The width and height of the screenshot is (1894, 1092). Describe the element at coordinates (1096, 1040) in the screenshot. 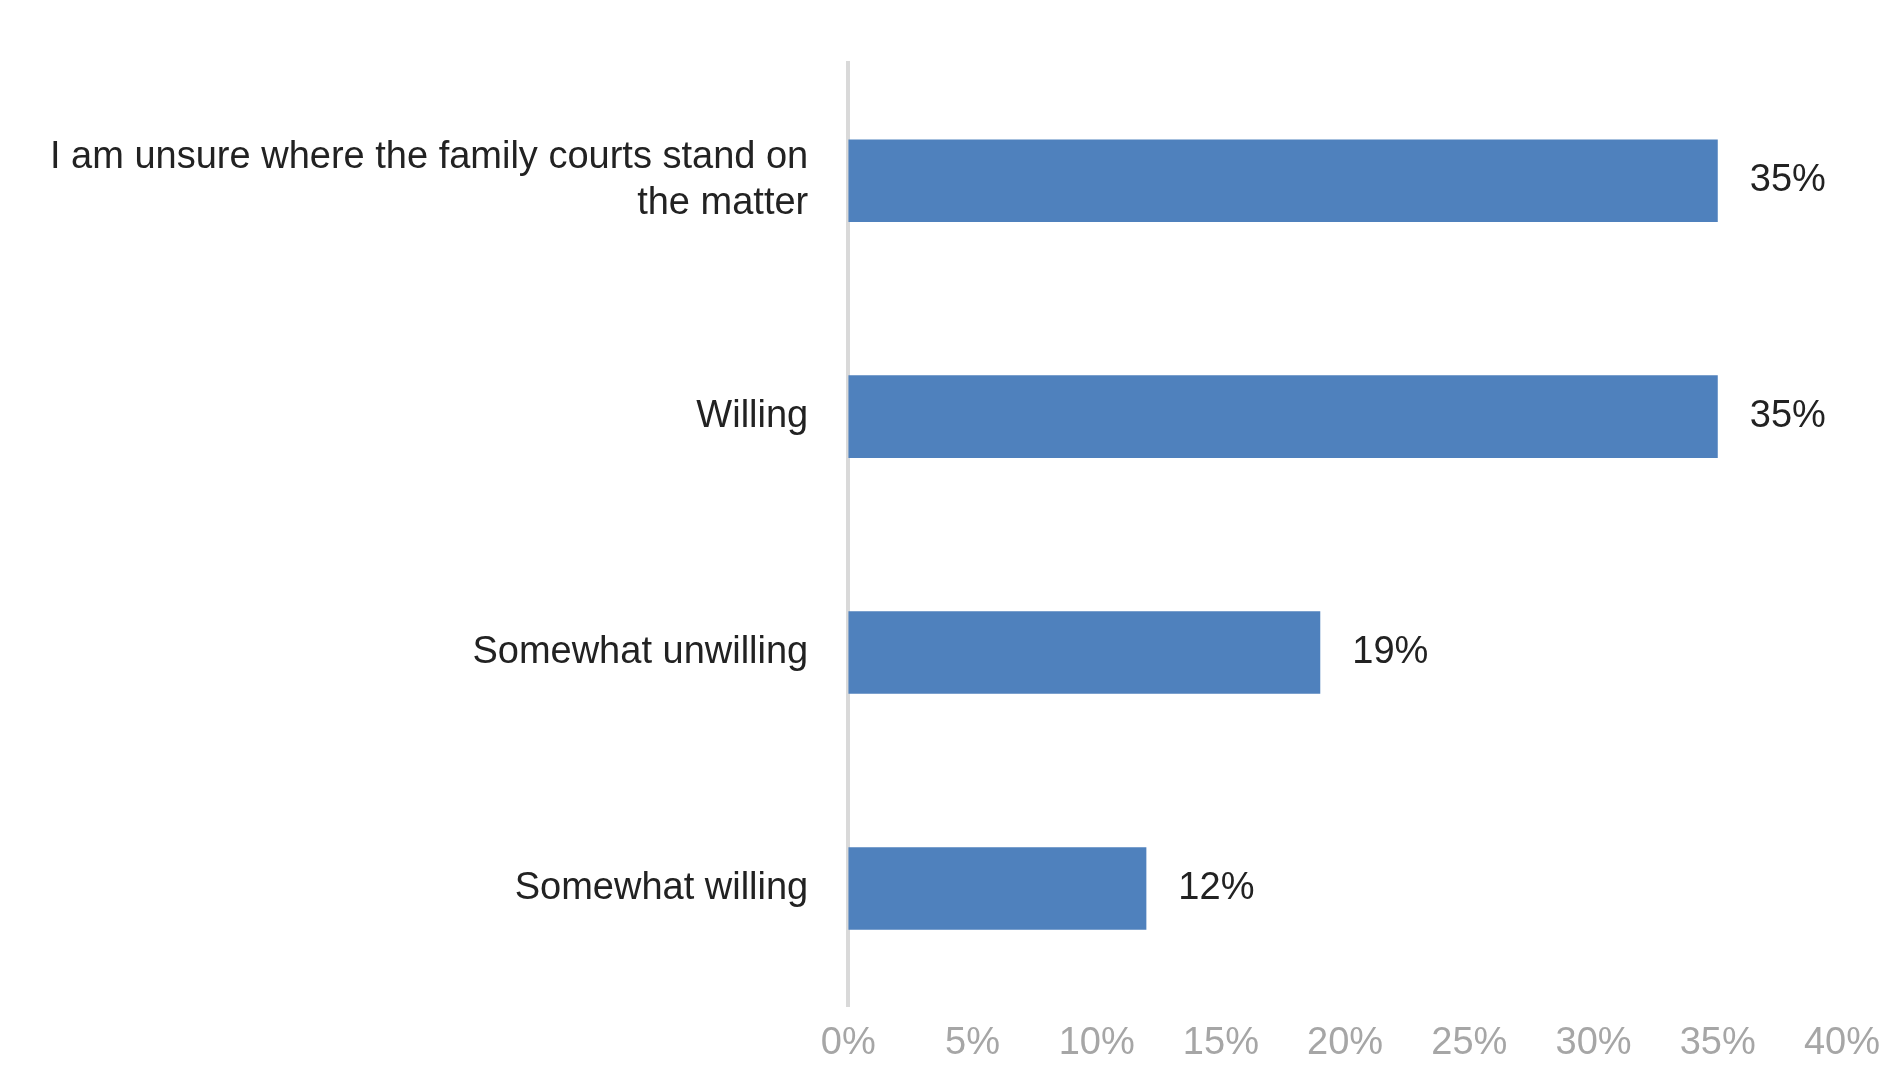

I see `x-tick-label: 10%` at that location.